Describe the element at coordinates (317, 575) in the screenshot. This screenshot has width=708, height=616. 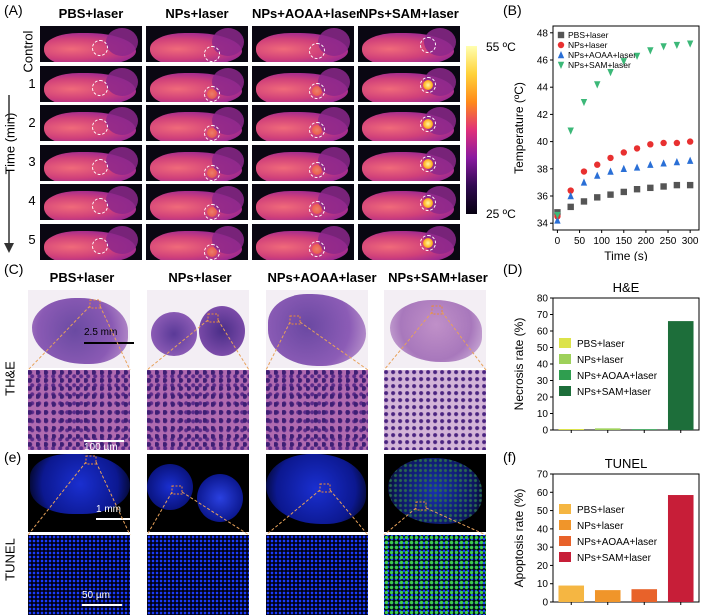
I see `tunel-zoom-aoaa` at that location.